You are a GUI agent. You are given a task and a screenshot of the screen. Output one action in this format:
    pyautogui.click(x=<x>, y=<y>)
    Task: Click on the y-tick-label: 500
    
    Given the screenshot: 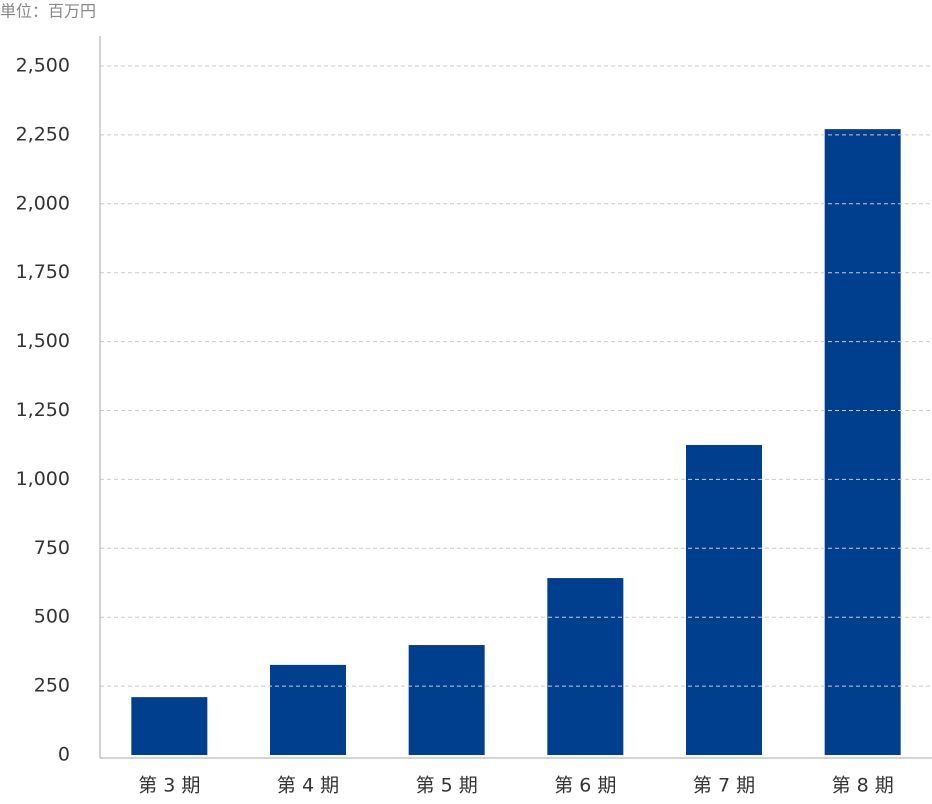 What is the action you would take?
    pyautogui.click(x=52, y=617)
    